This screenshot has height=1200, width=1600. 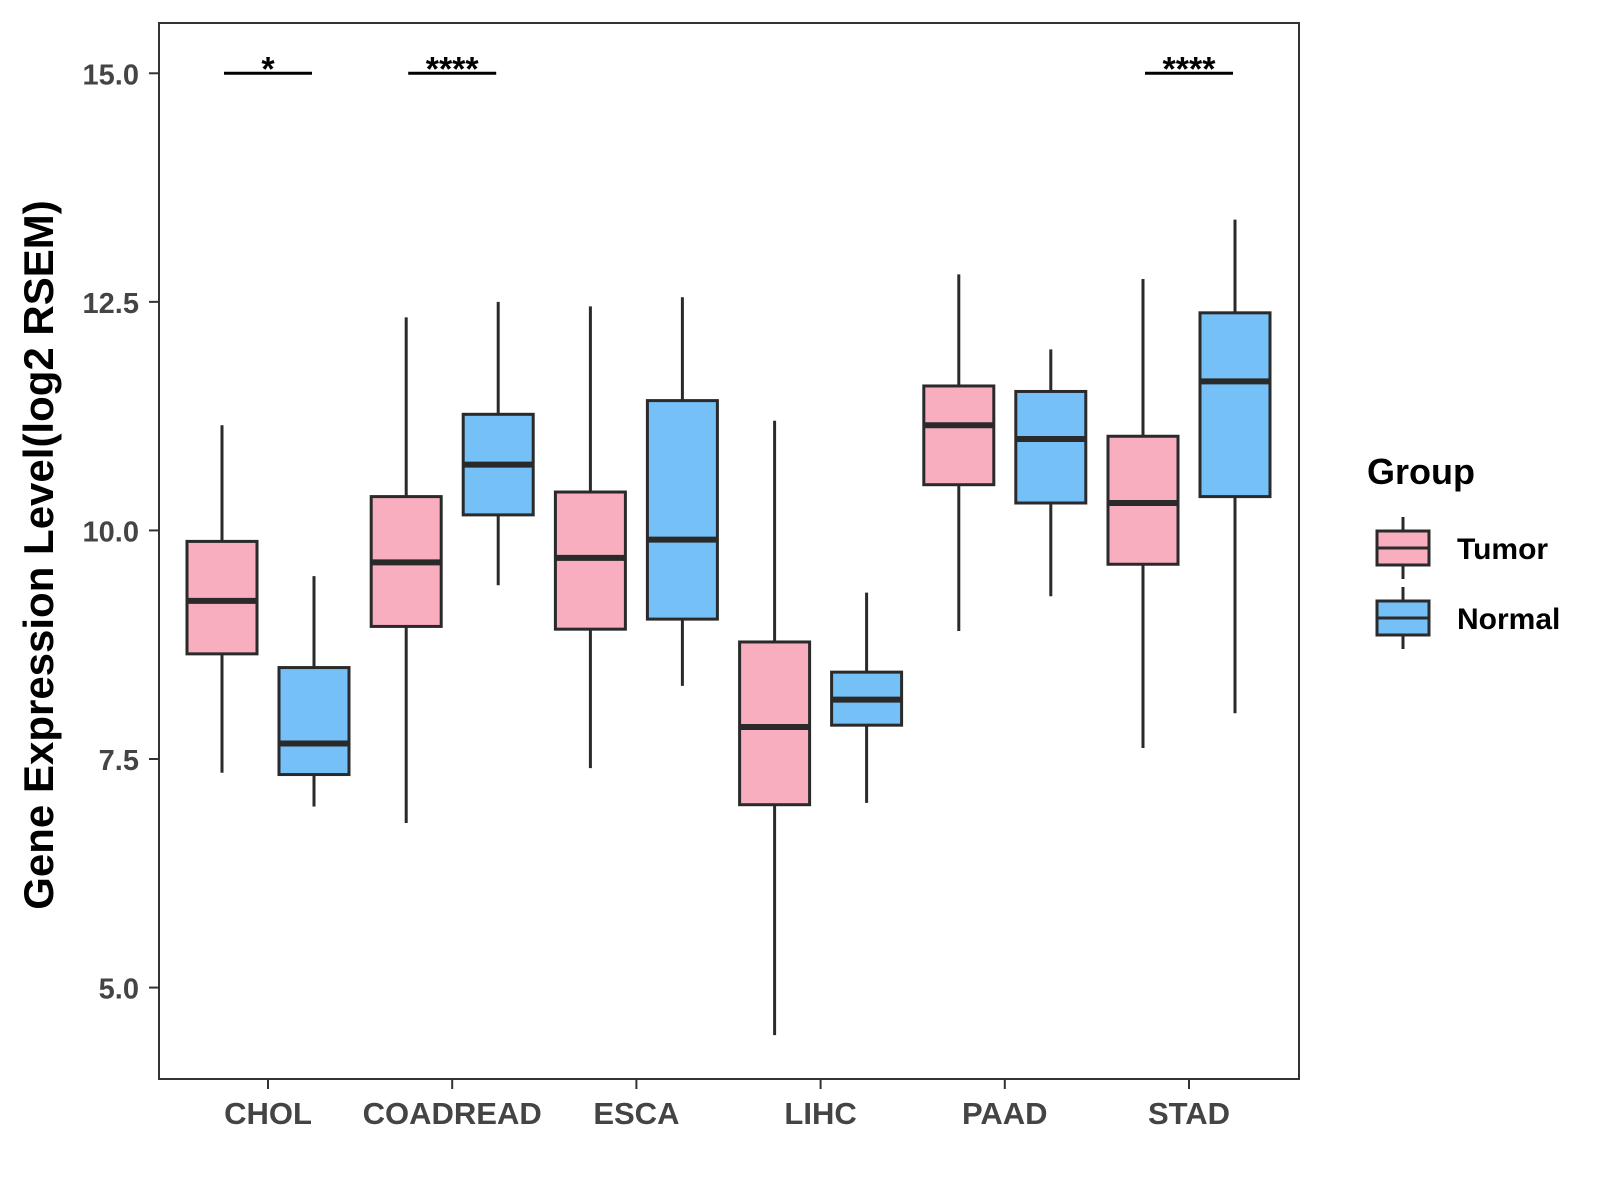 I want to click on legend-label-normal: Normal, so click(x=1508, y=619).